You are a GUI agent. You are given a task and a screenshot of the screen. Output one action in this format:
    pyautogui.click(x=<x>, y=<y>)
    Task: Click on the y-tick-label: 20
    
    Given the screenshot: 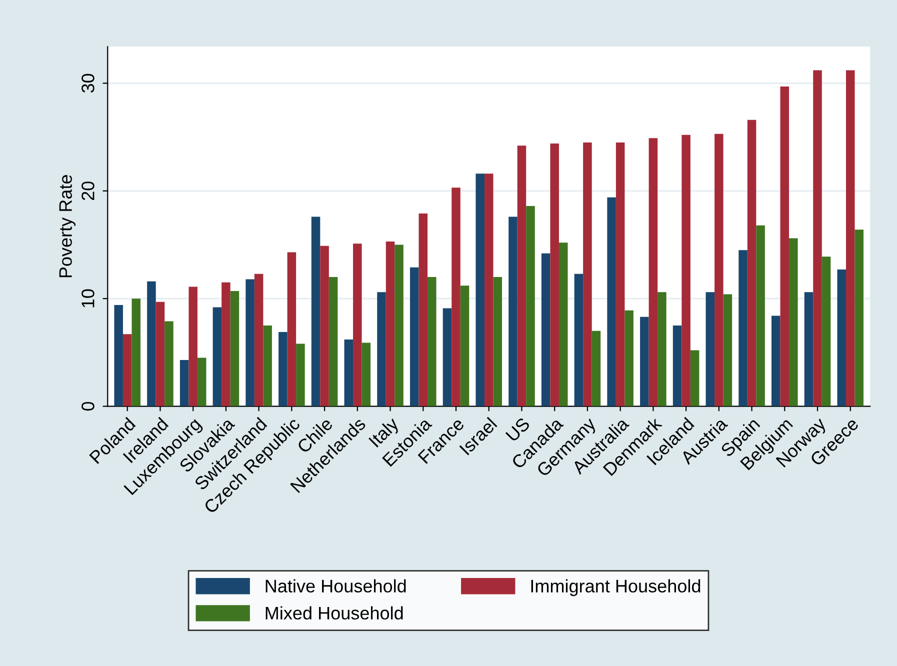 What is the action you would take?
    pyautogui.click(x=88, y=191)
    